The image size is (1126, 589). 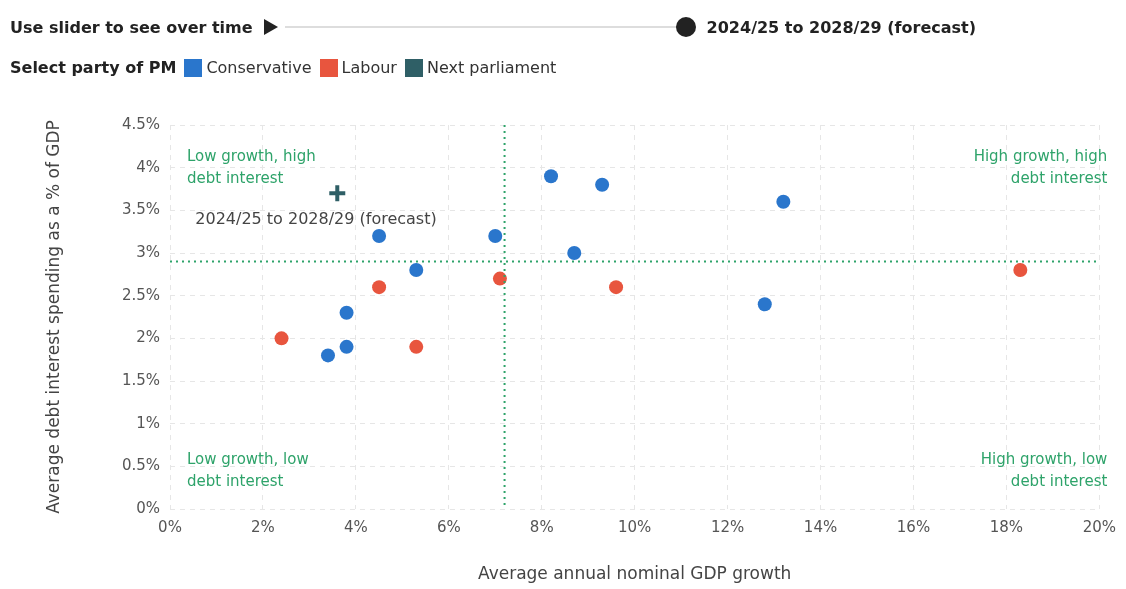 I want to click on y-tick-label: 0%, so click(x=148, y=507).